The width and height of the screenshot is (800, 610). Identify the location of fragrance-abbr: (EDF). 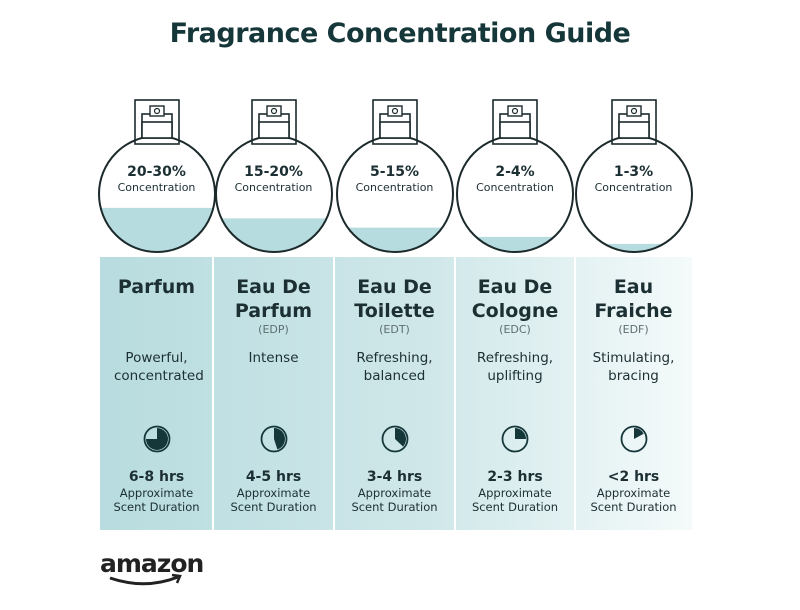
(633, 329).